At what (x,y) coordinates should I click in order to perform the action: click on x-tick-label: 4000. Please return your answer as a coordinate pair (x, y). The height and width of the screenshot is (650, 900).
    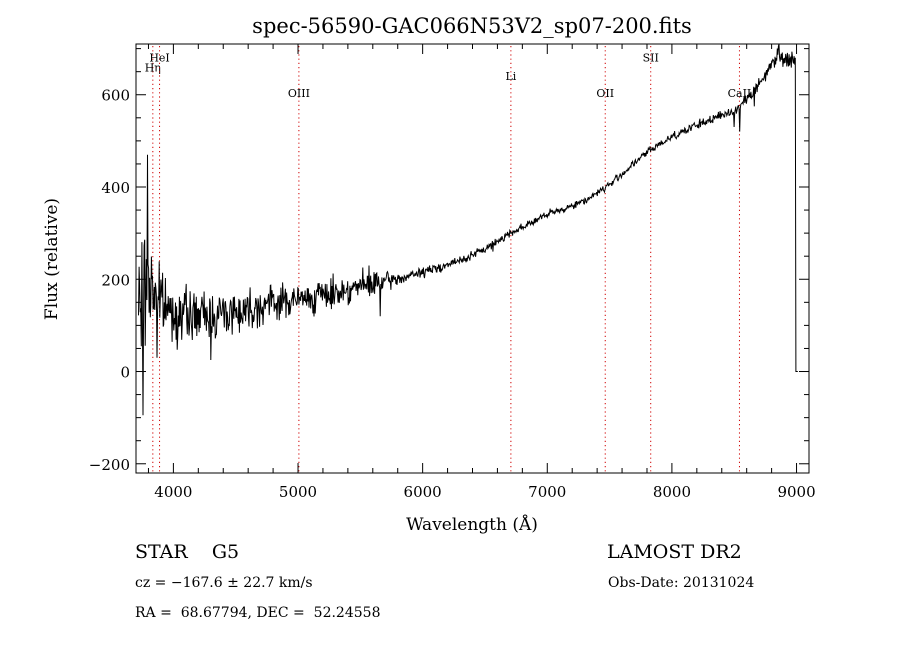
    Looking at the image, I should click on (173, 492).